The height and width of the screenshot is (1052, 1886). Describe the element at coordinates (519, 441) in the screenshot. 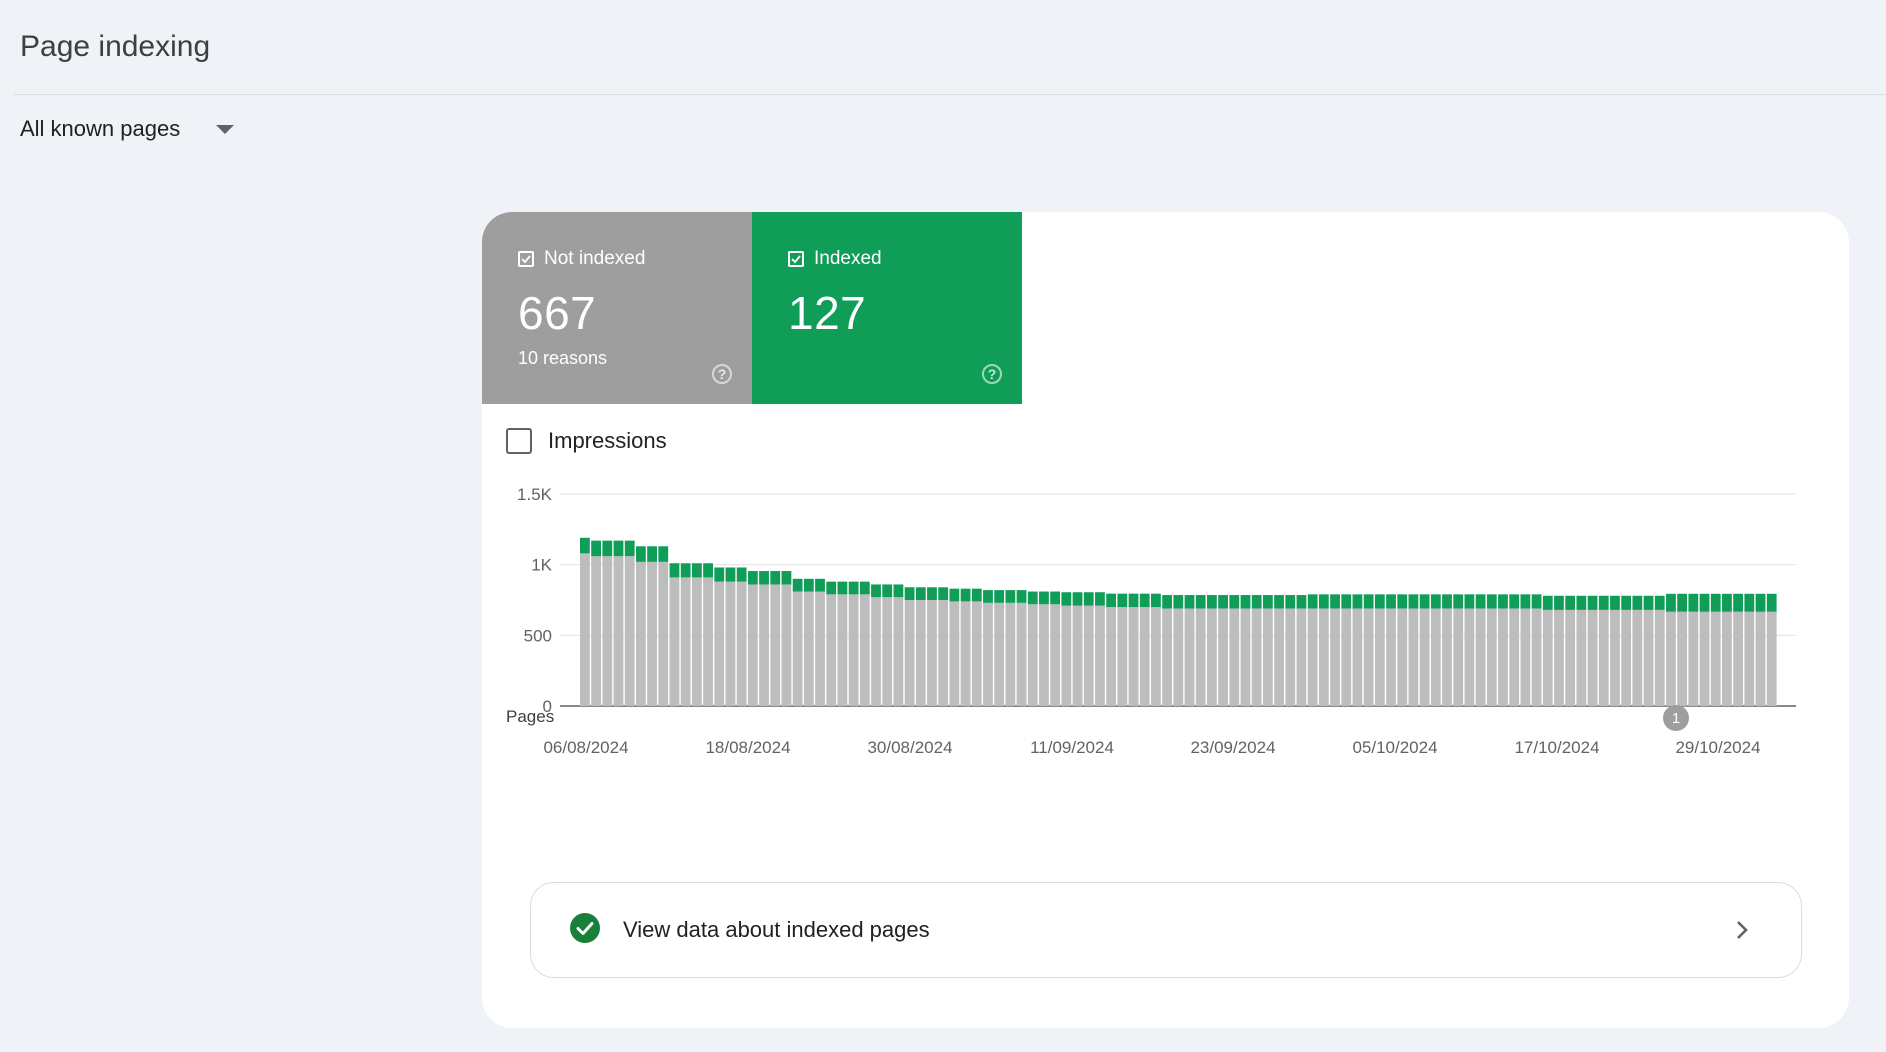

I see `checkbox-unchecked-icon` at that location.